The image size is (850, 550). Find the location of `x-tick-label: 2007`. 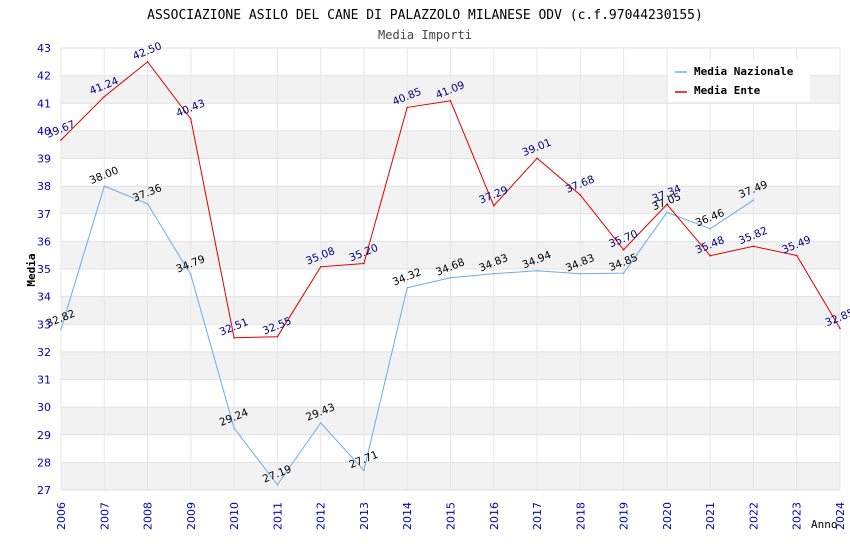

x-tick-label: 2007 is located at coordinates (104, 516).